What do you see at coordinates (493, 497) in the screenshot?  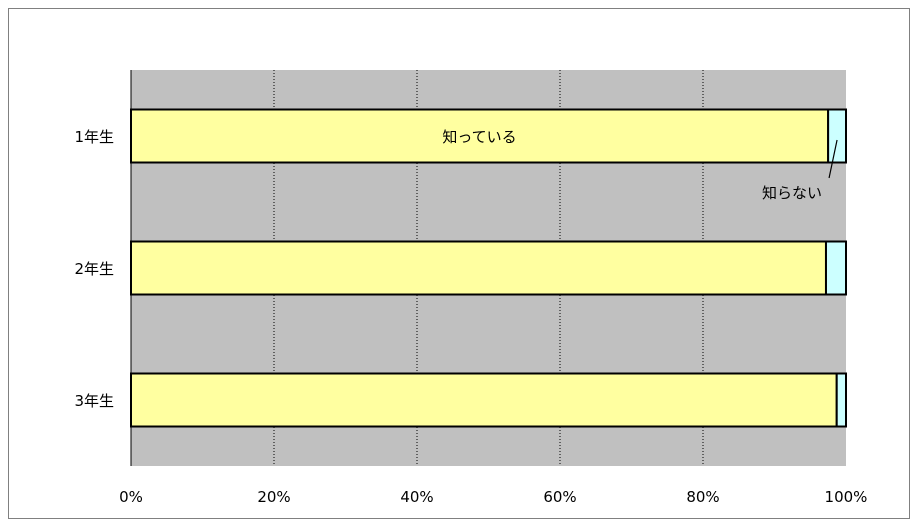 I see `x-tick-labels: 0% 20% 40% 60% 80% 100%` at bounding box center [493, 497].